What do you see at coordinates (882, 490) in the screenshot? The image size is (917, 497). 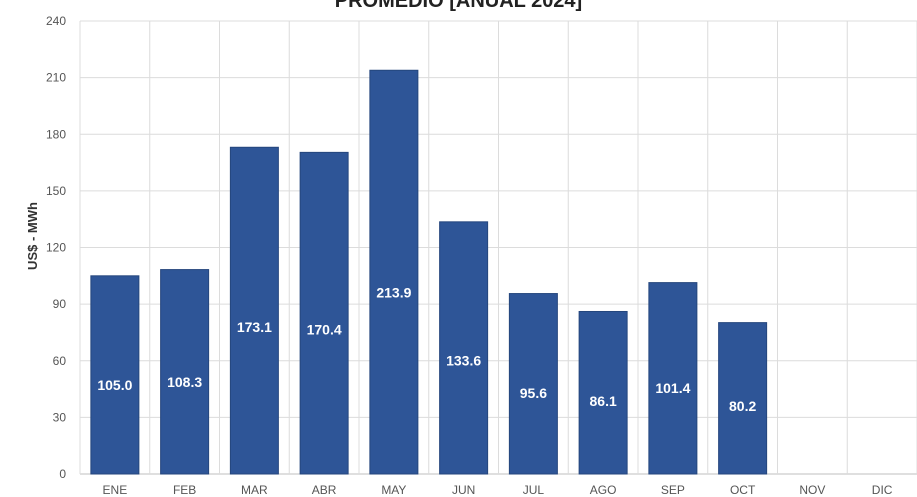 I see `x-tick-label-dic: DIC` at bounding box center [882, 490].